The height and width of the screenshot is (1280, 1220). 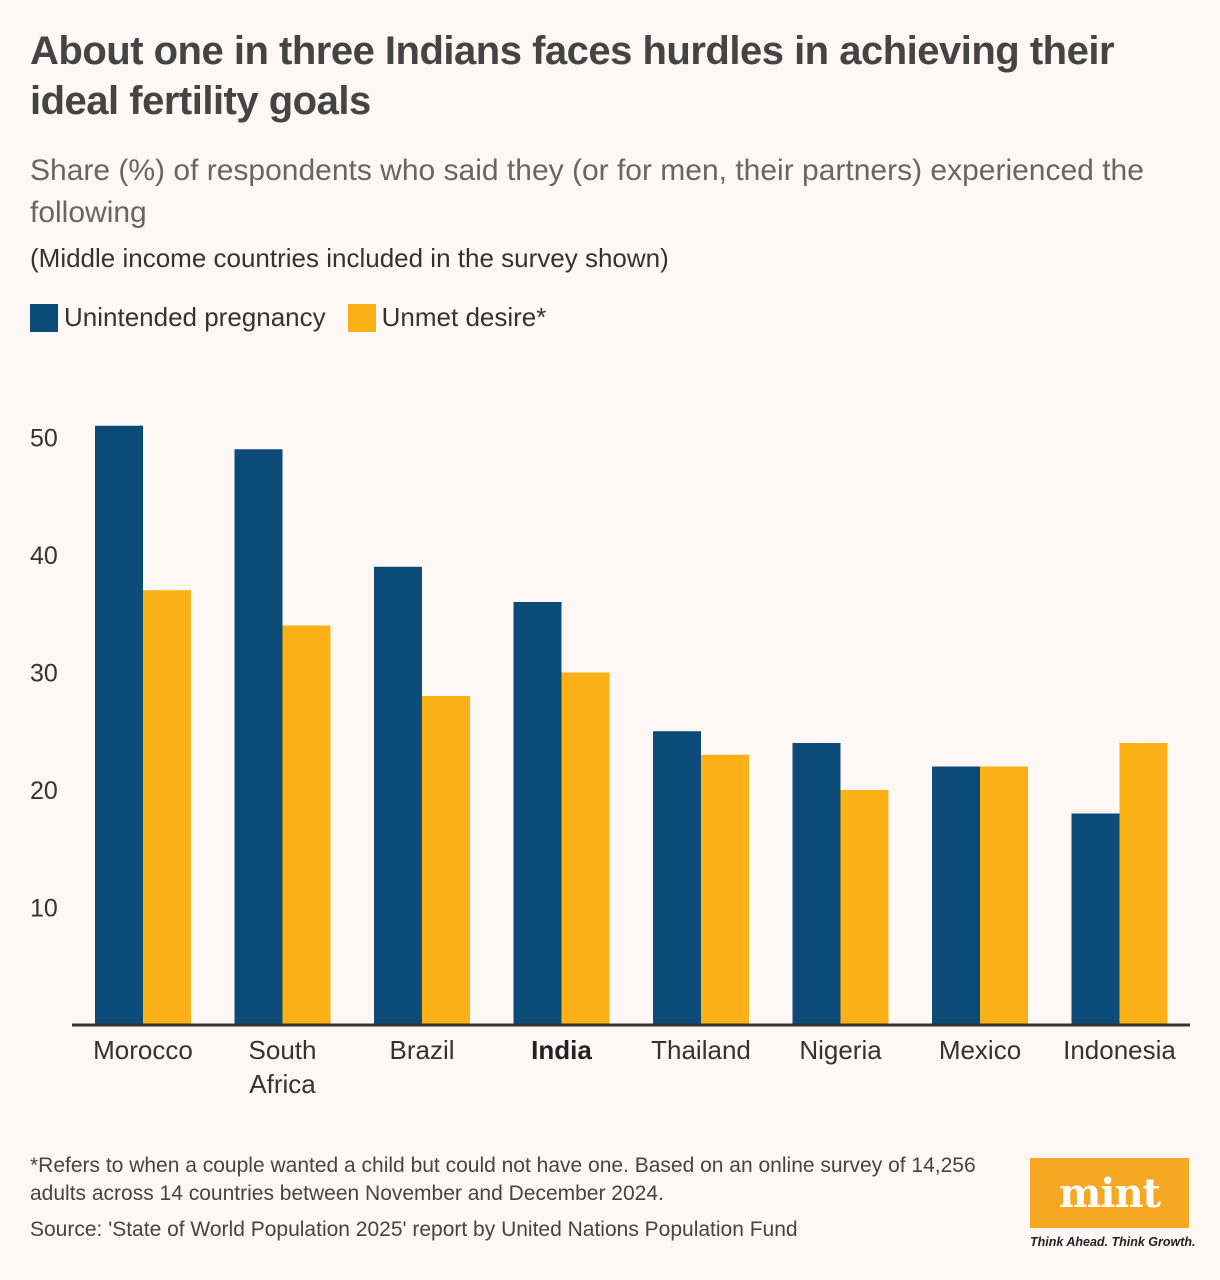 What do you see at coordinates (195, 317) in the screenshot?
I see `legend-label-unintended: Unintended pregnancy` at bounding box center [195, 317].